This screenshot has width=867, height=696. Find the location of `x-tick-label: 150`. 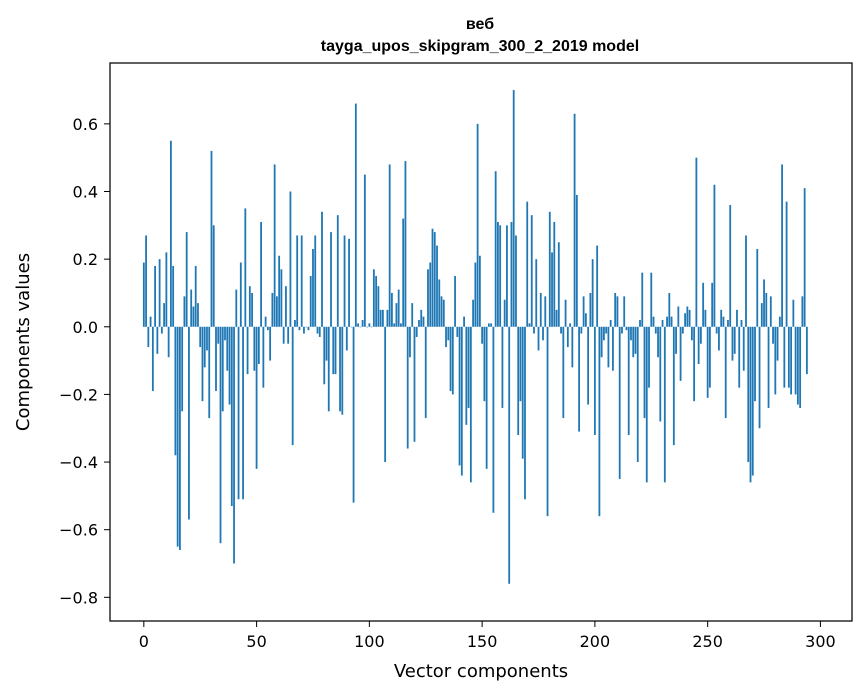

x-tick-label: 150 is located at coordinates (482, 641).